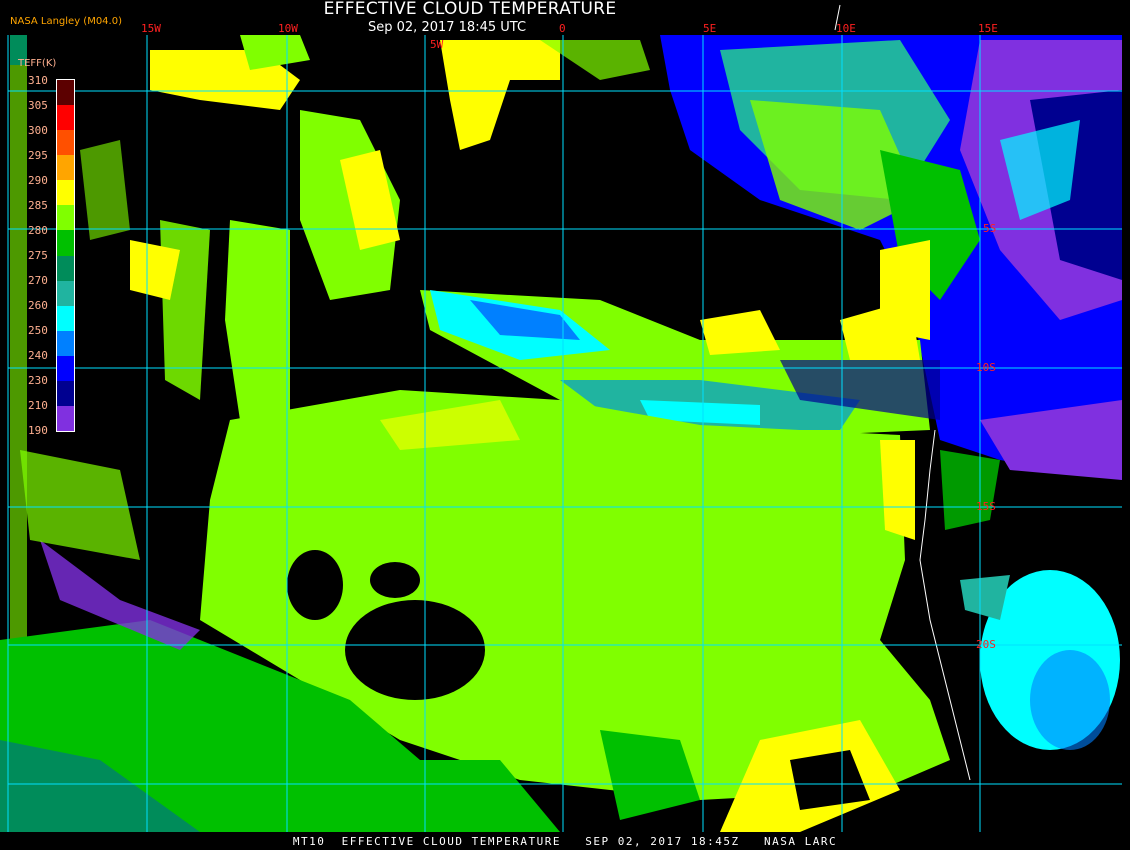 The width and height of the screenshot is (1130, 850). Describe the element at coordinates (66, 21) in the screenshot. I see `credit-label: NASA Langley (M04.0)` at that location.